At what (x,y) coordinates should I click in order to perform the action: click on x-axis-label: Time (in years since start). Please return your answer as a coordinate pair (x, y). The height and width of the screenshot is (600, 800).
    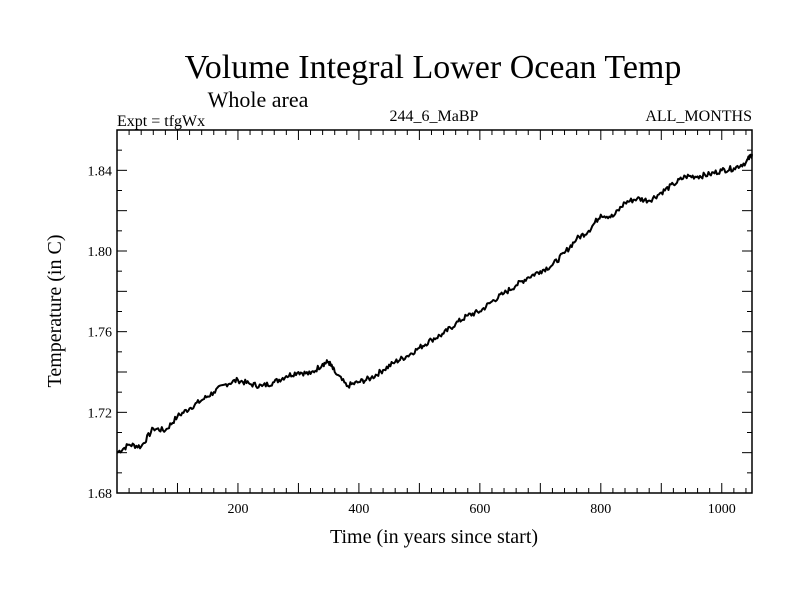
    Looking at the image, I should click on (434, 537).